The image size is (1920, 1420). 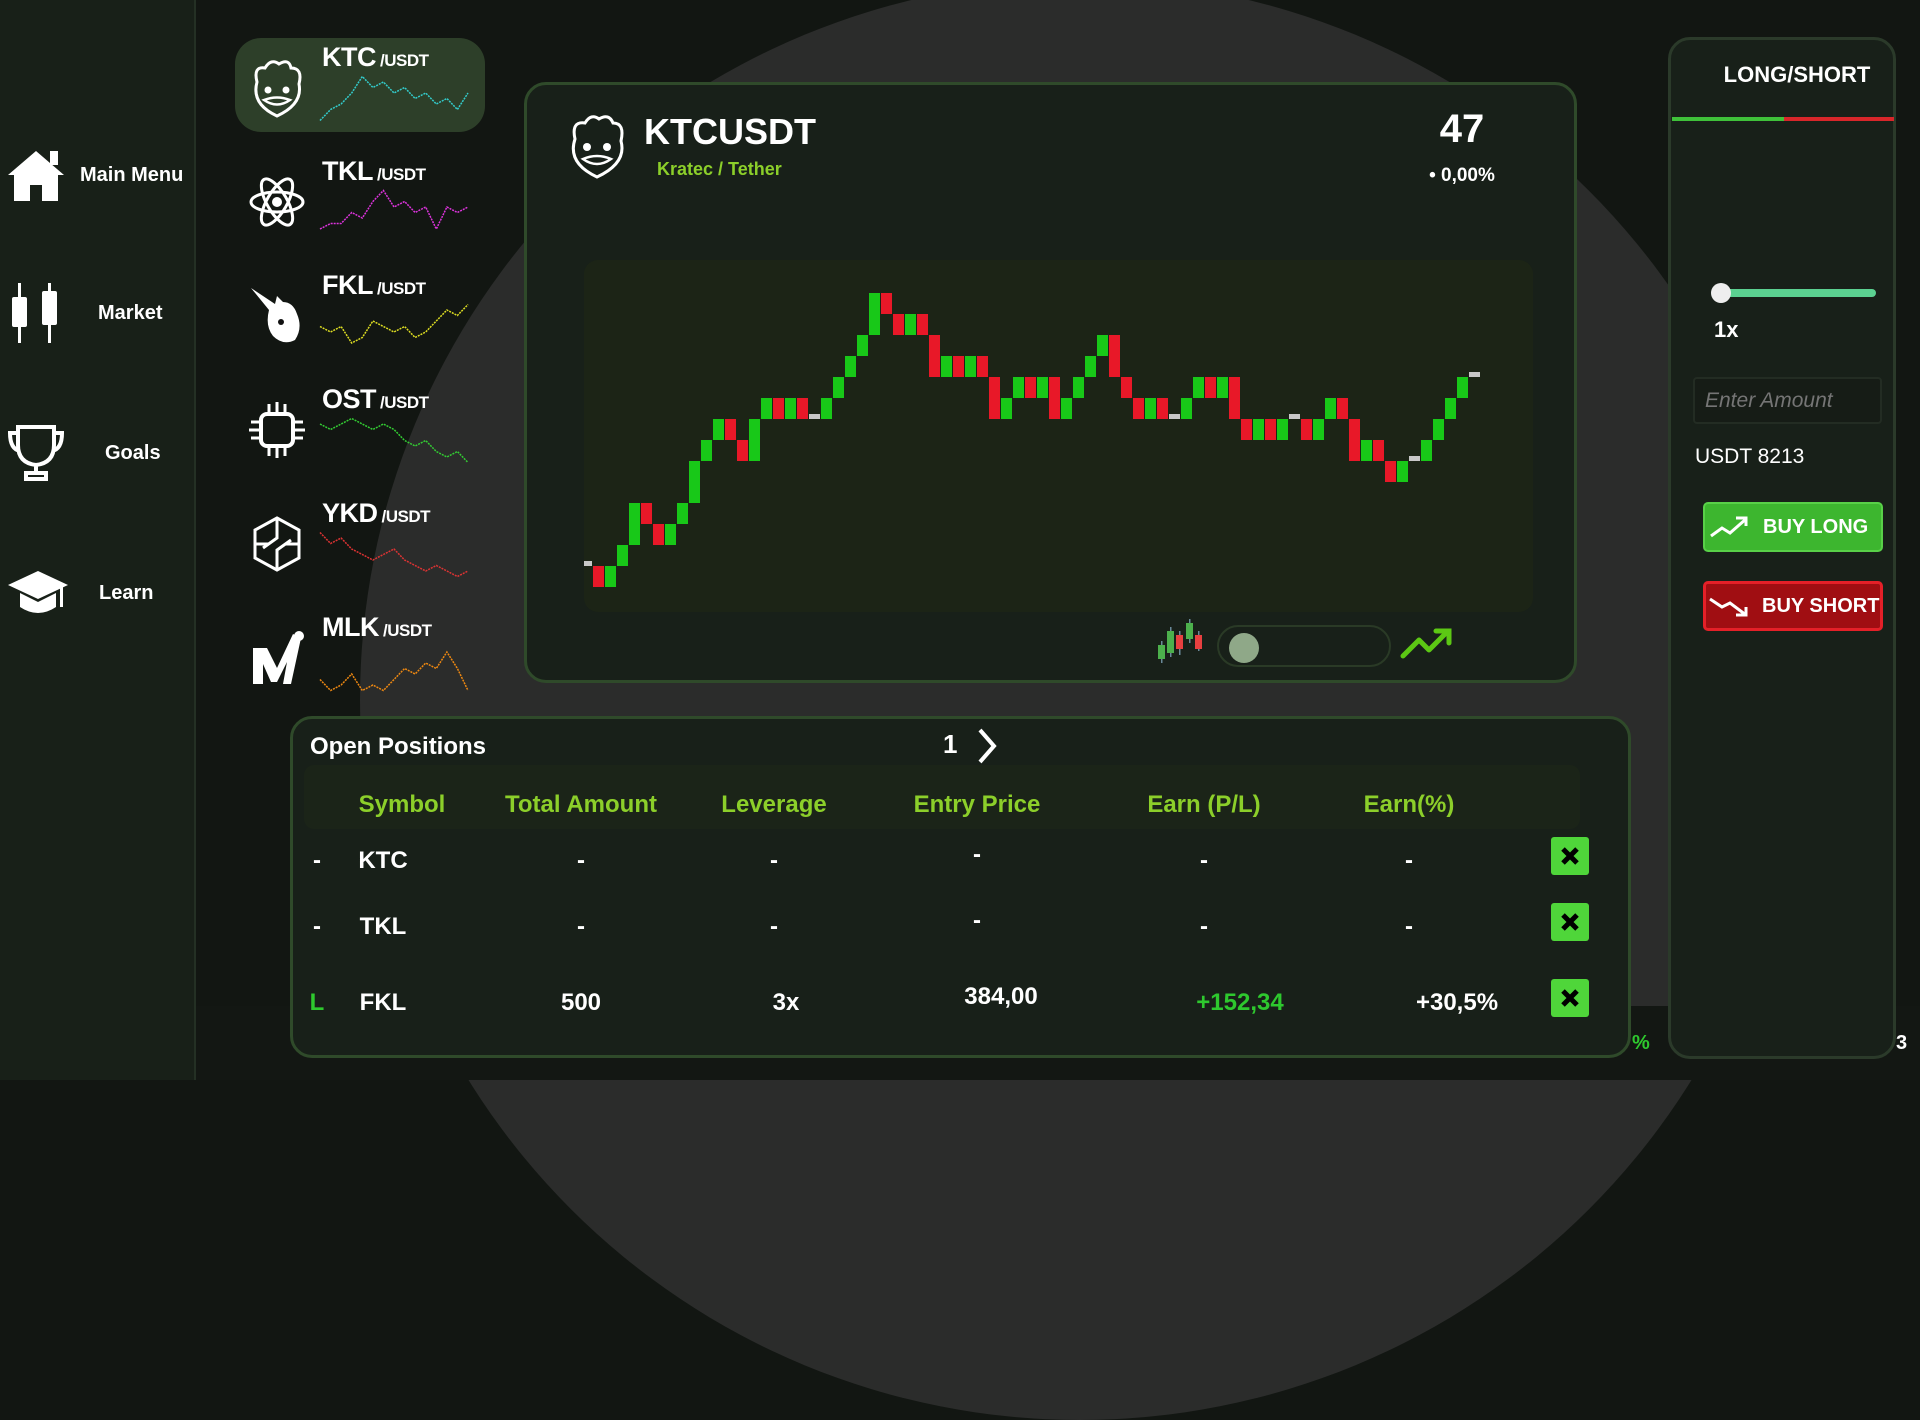 What do you see at coordinates (375, 57) in the screenshot?
I see `coin-name: KTC/USDT` at bounding box center [375, 57].